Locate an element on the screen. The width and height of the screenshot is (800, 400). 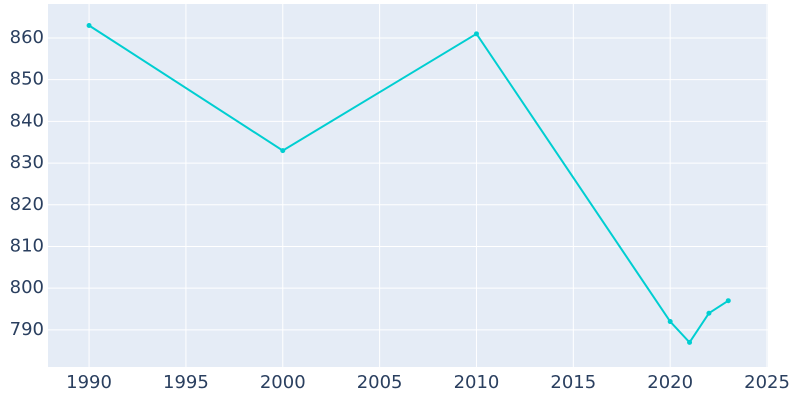
x-tick-label: 1995 is located at coordinates (186, 382).